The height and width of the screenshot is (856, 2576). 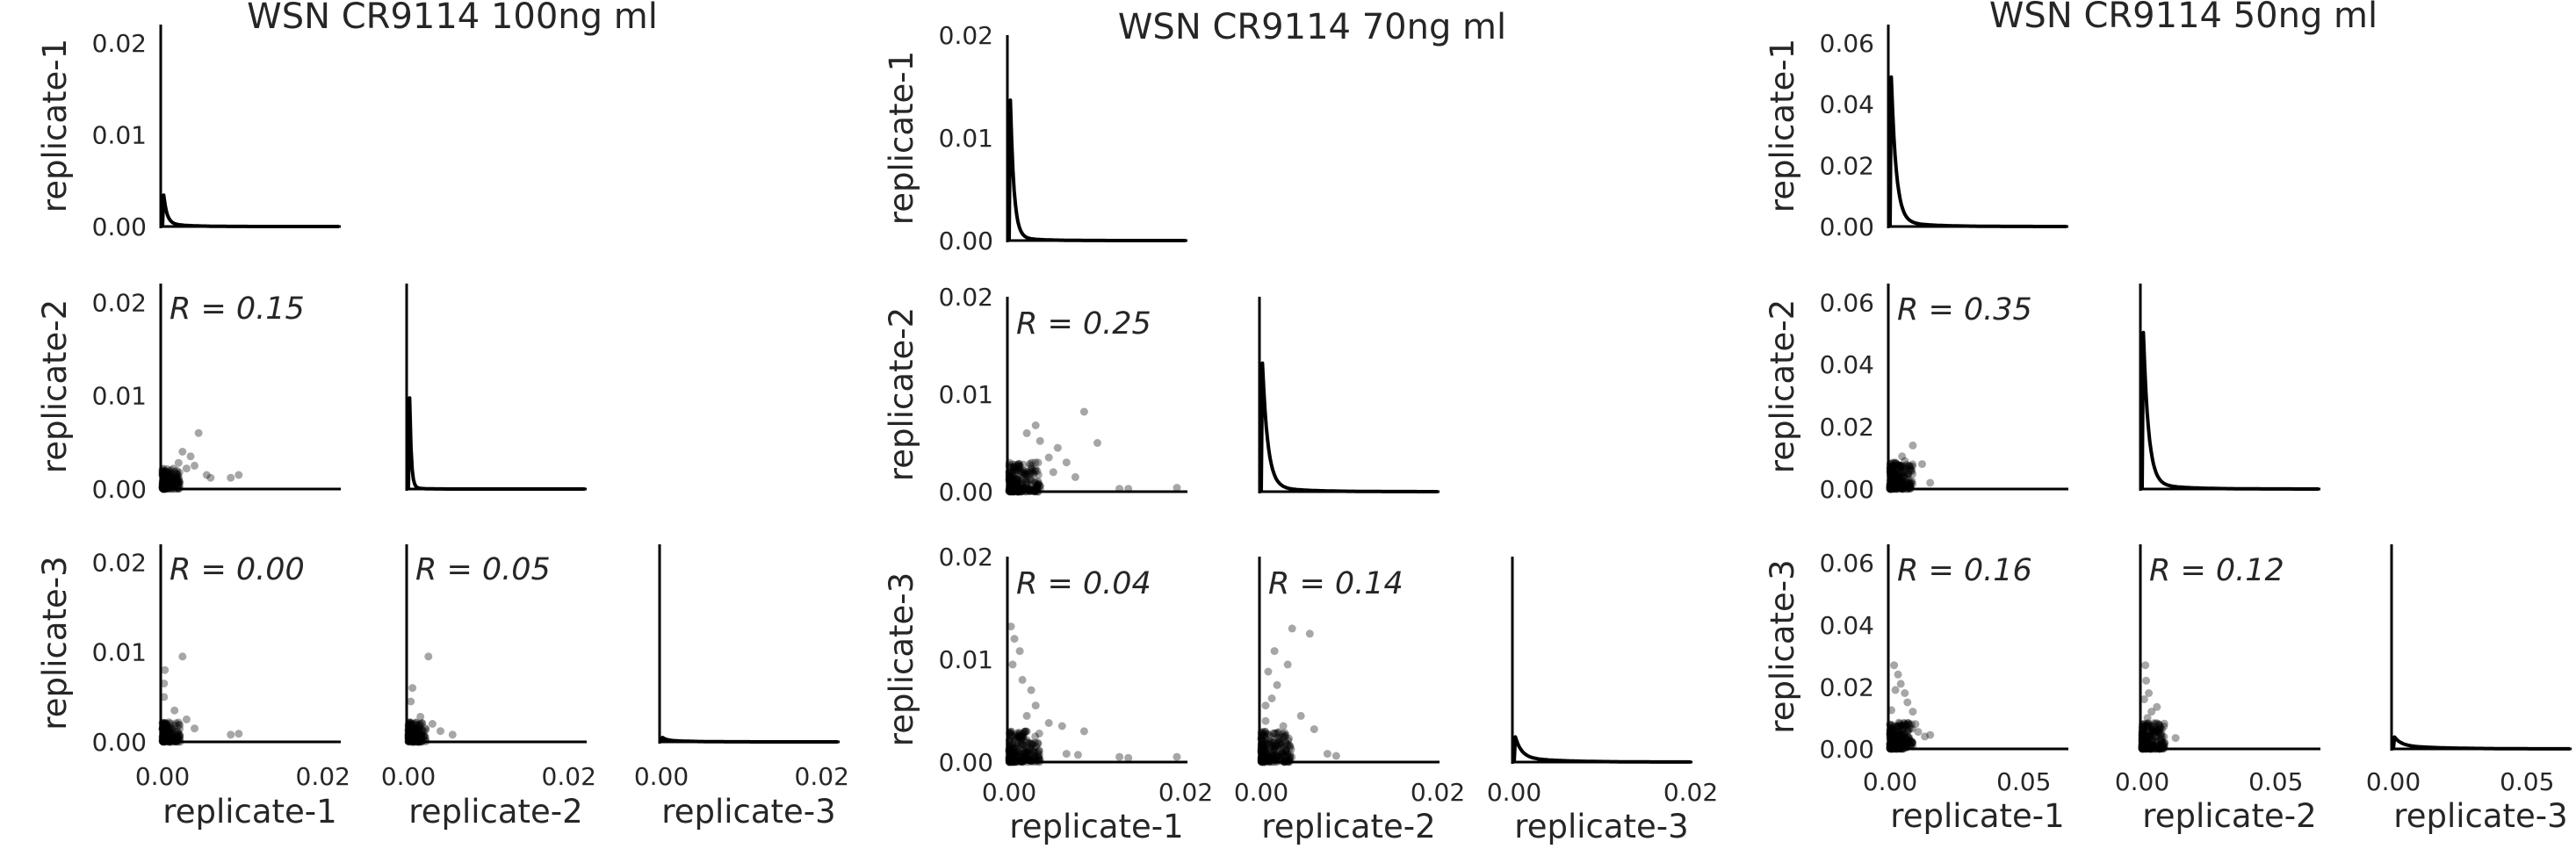 What do you see at coordinates (188, 394) in the screenshot?
I see `panel-replicate-2-vs-replicate-1: R = 0.15 0.00 0.01 0.02 replicate-2` at bounding box center [188, 394].